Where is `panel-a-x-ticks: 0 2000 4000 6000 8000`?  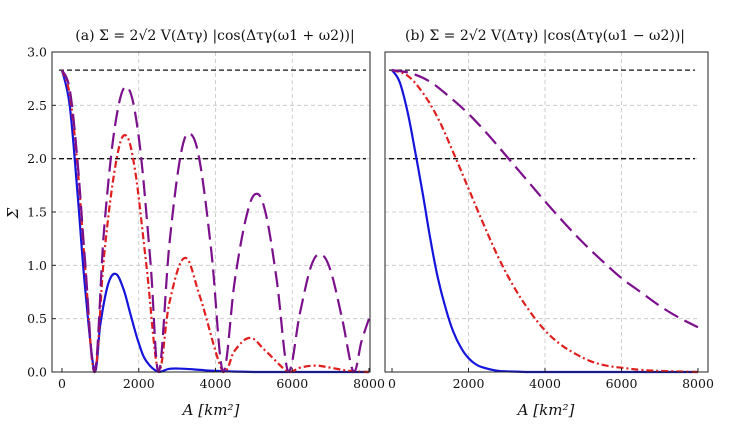 panel-a-x-ticks: 0 2000 4000 6000 8000 is located at coordinates (221, 379).